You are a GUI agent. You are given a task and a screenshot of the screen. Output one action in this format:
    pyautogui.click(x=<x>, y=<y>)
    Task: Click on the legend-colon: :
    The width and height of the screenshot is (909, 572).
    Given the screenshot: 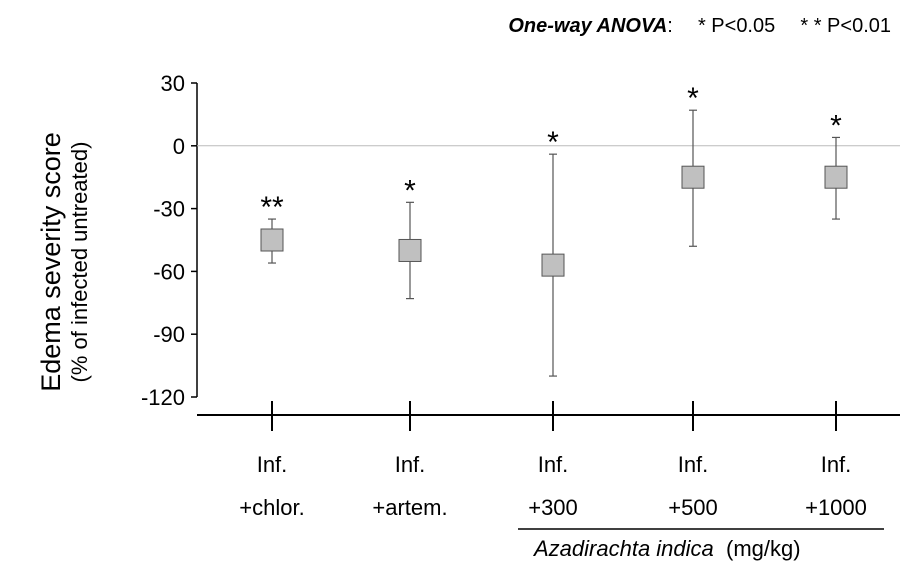 What is the action you would take?
    pyautogui.click(x=670, y=26)
    